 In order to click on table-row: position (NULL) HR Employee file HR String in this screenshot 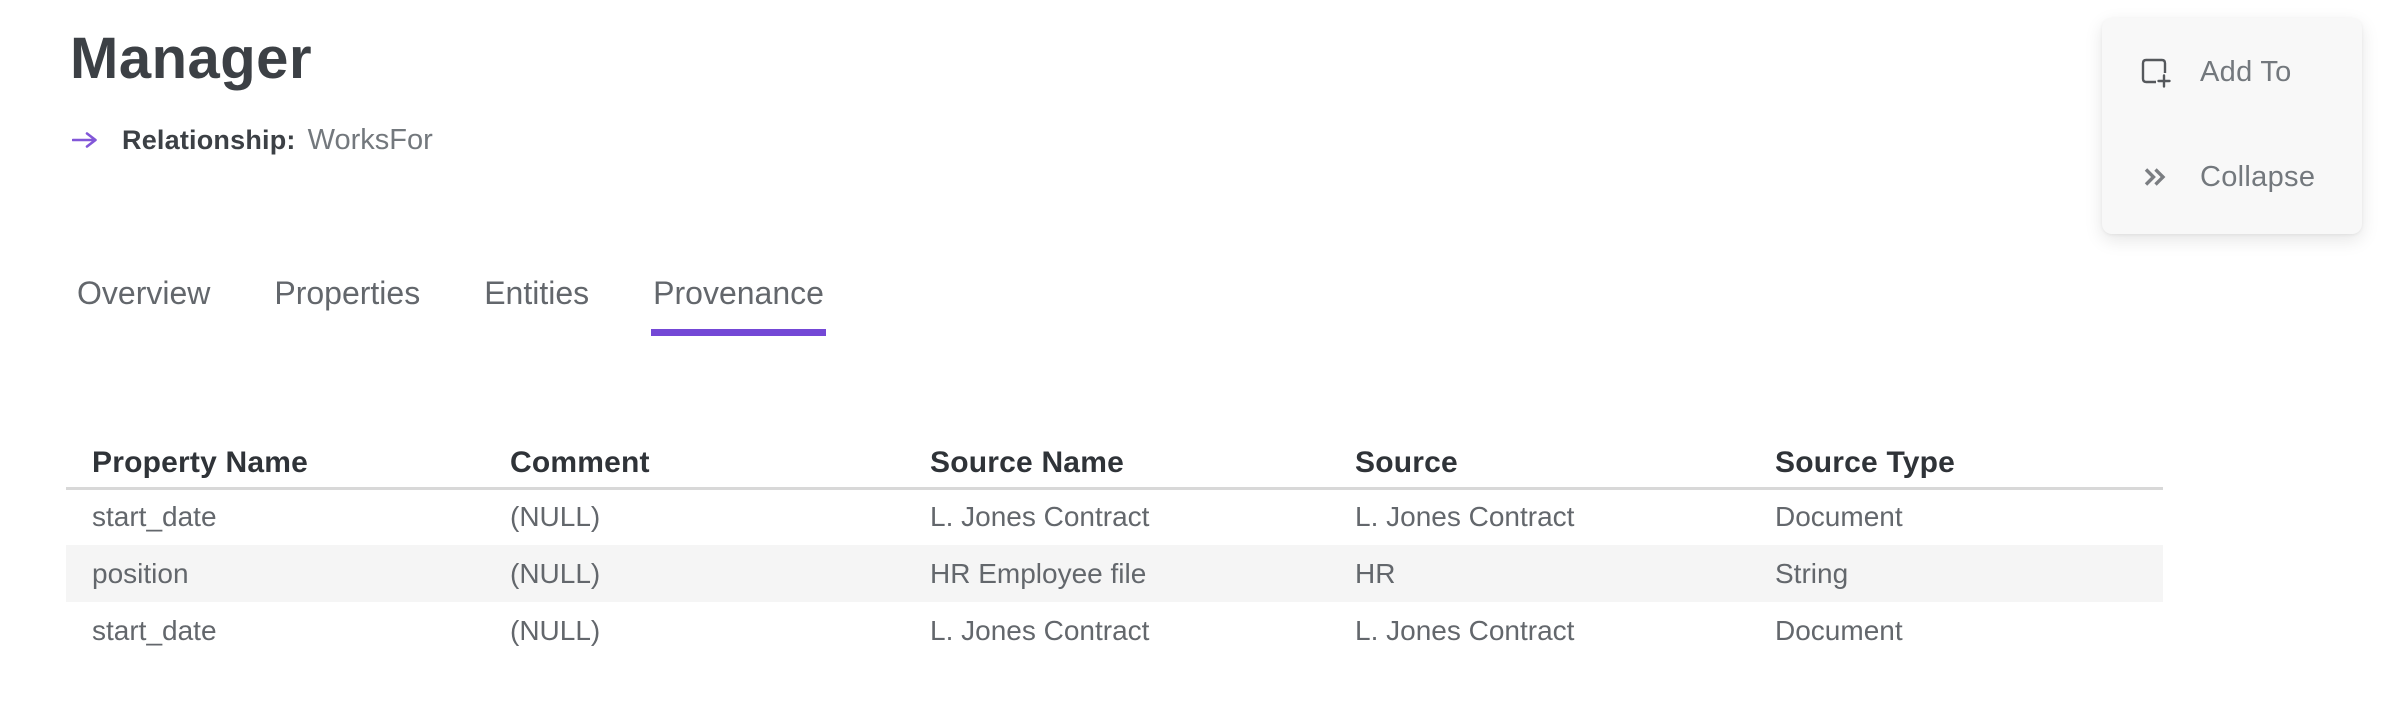, I will do `click(1114, 573)`.